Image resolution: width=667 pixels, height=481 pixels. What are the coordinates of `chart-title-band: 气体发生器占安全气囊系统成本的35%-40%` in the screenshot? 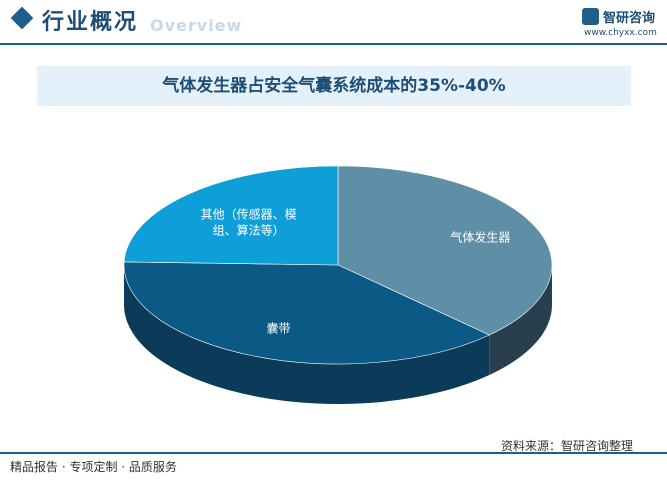 It's located at (334, 86).